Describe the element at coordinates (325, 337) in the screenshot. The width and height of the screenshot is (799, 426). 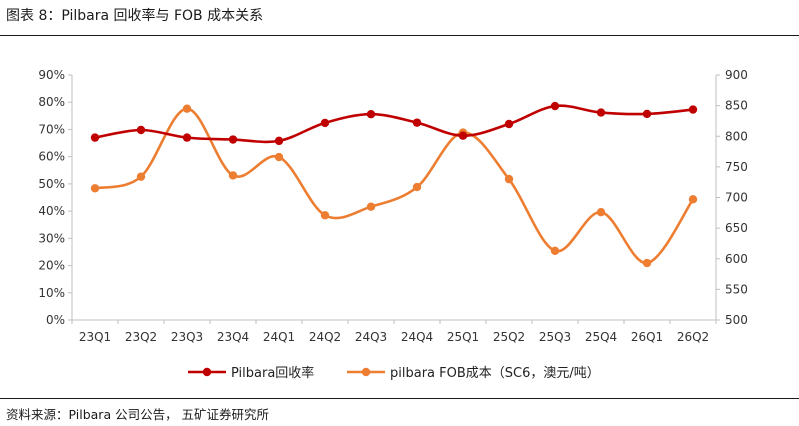
I see `x-axis-category-label: 24Q2` at that location.